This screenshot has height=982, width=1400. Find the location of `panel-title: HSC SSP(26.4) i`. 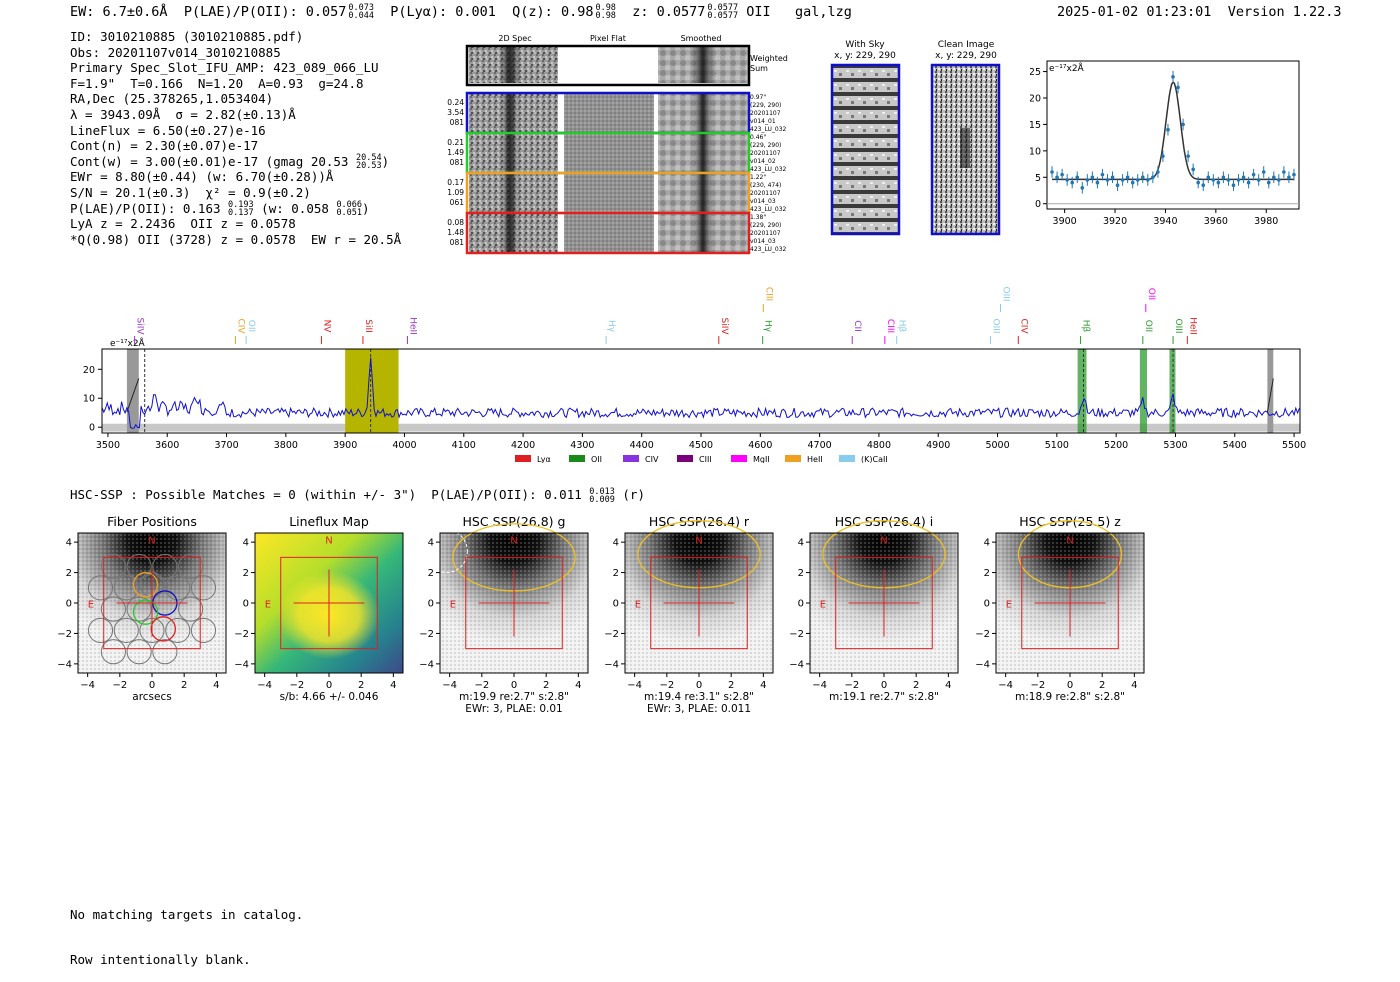

panel-title: HSC SSP(26.4) i is located at coordinates (884, 521).